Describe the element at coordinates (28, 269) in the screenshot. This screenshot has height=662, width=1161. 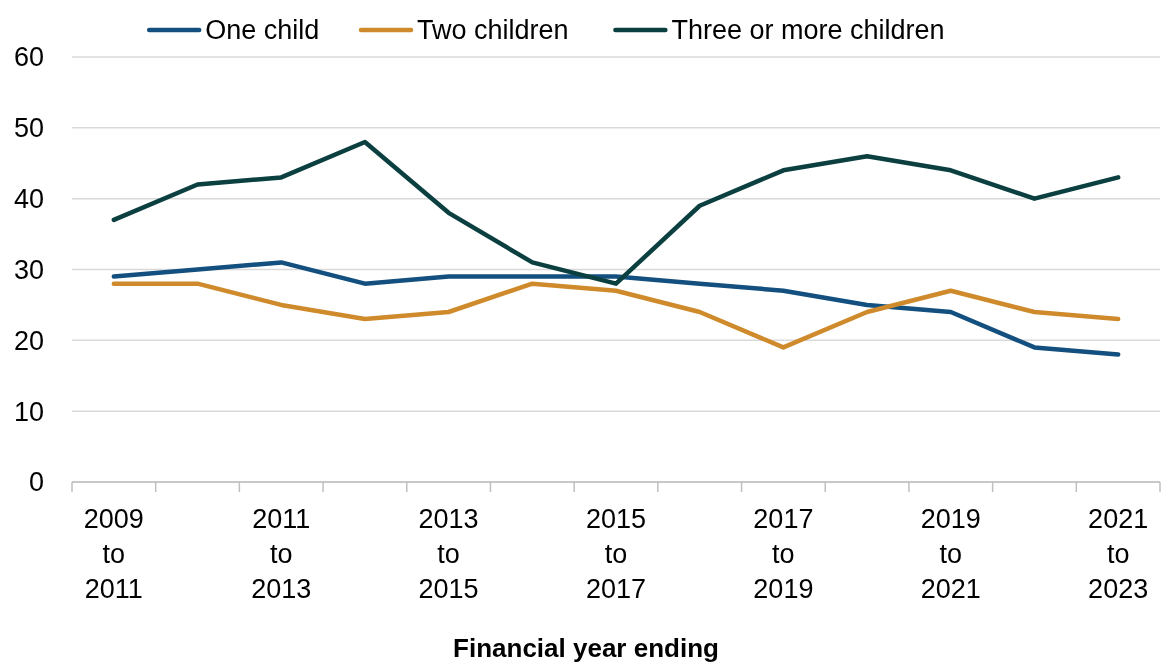
I see `y-tick-label: 30` at that location.